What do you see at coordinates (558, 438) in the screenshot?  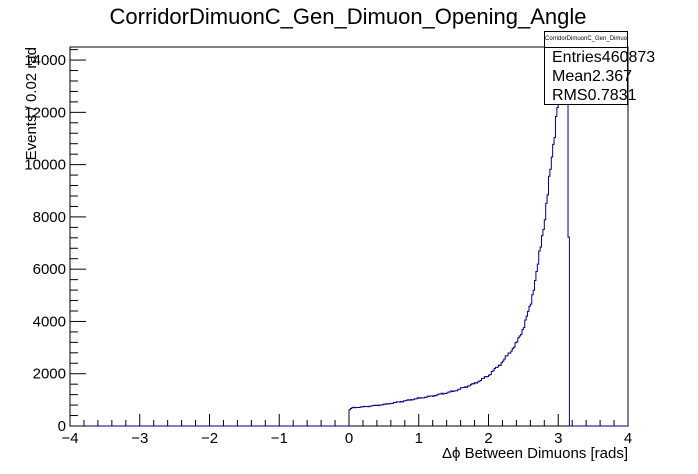 I see `x-tick-label: 3` at bounding box center [558, 438].